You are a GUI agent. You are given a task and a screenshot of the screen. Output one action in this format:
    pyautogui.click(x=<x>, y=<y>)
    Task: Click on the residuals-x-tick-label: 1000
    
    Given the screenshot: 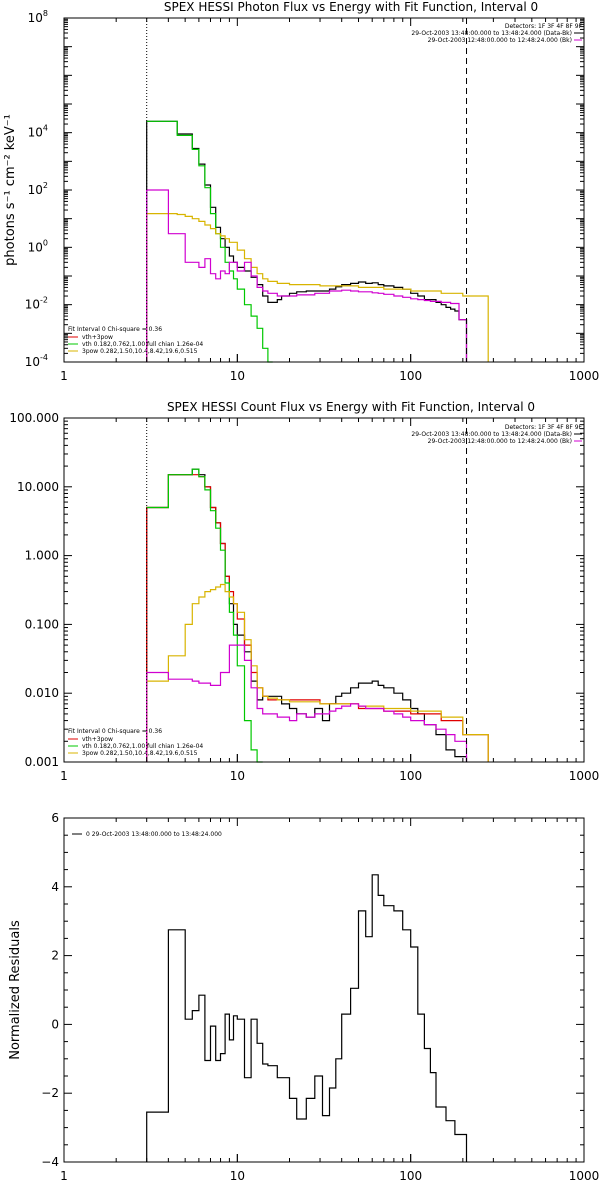 What is the action you would take?
    pyautogui.click(x=584, y=1176)
    